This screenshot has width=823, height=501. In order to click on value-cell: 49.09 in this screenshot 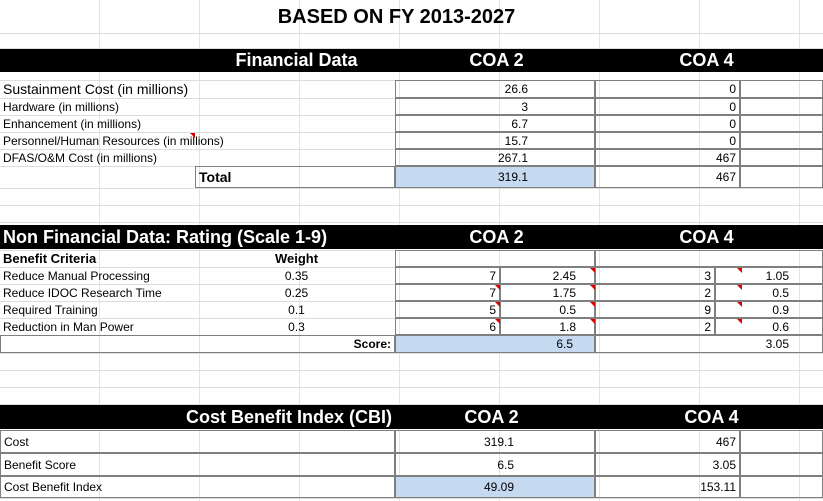, I will do `click(495, 487)`.